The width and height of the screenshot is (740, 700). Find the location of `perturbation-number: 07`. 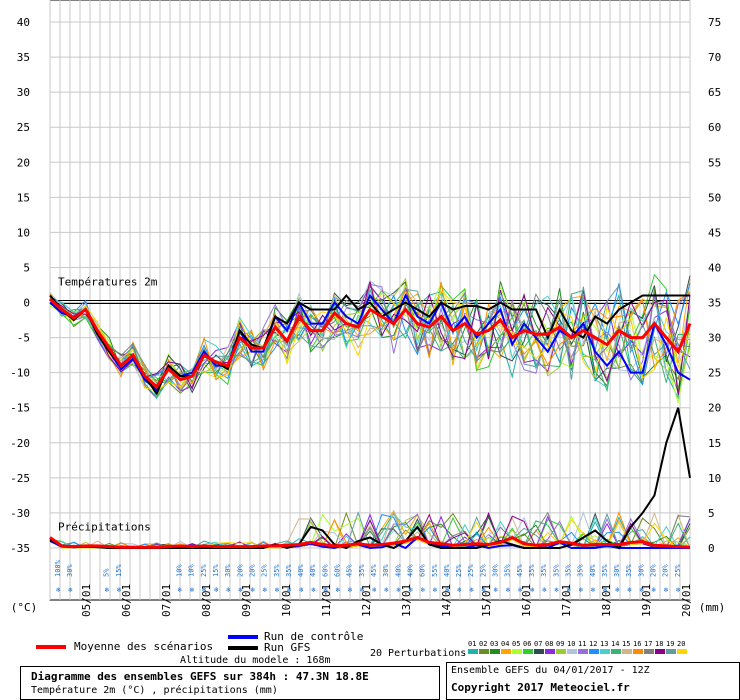

perturbation-number: 07 is located at coordinates (538, 644).